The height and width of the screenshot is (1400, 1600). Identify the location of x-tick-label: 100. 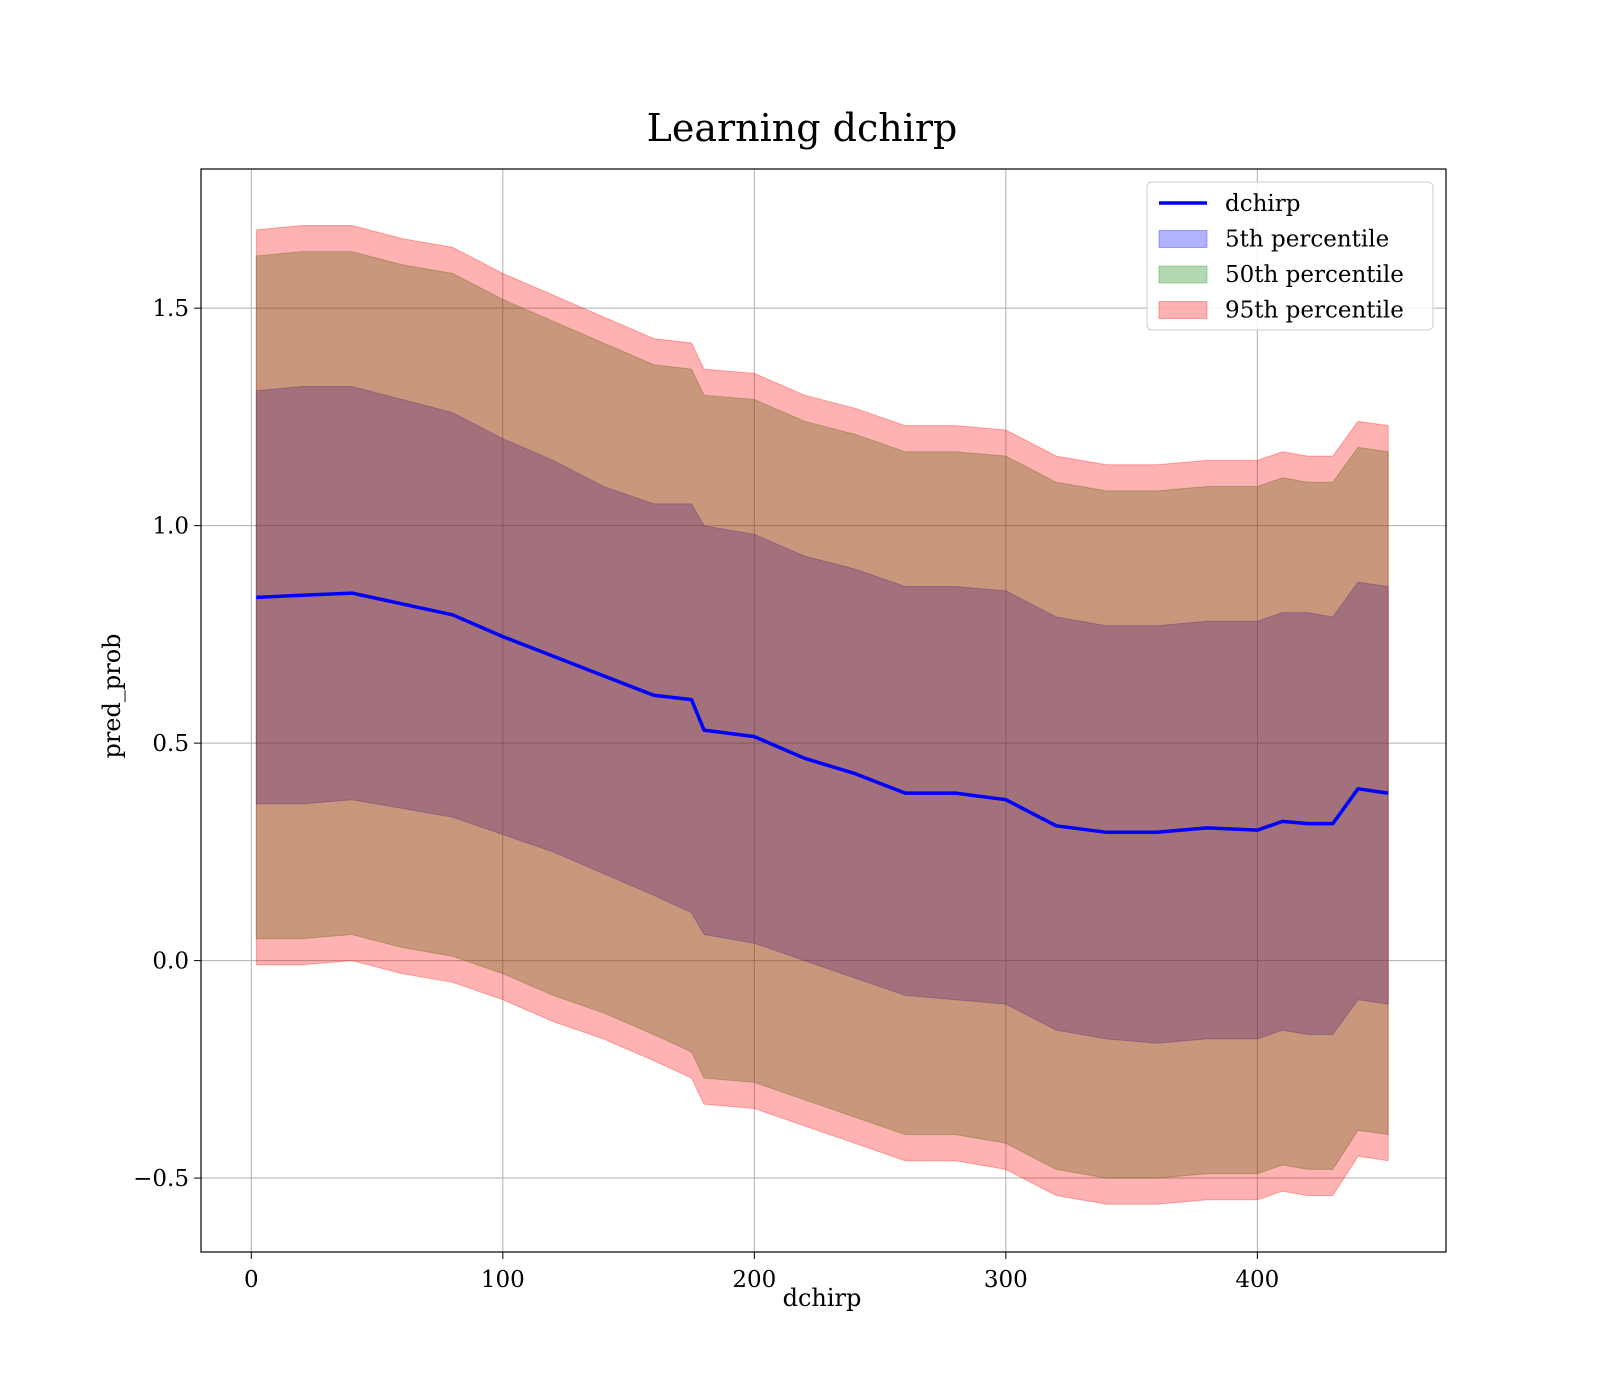
(503, 1280).